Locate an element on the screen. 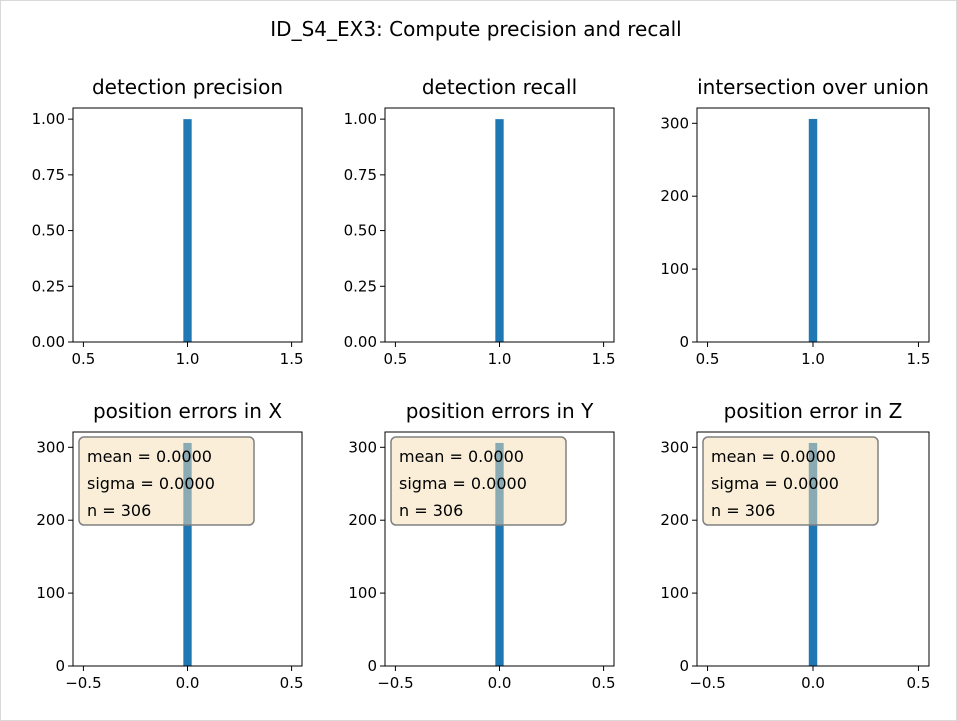 The height and width of the screenshot is (721, 957). subplot-title: intersection over union is located at coordinates (813, 87).